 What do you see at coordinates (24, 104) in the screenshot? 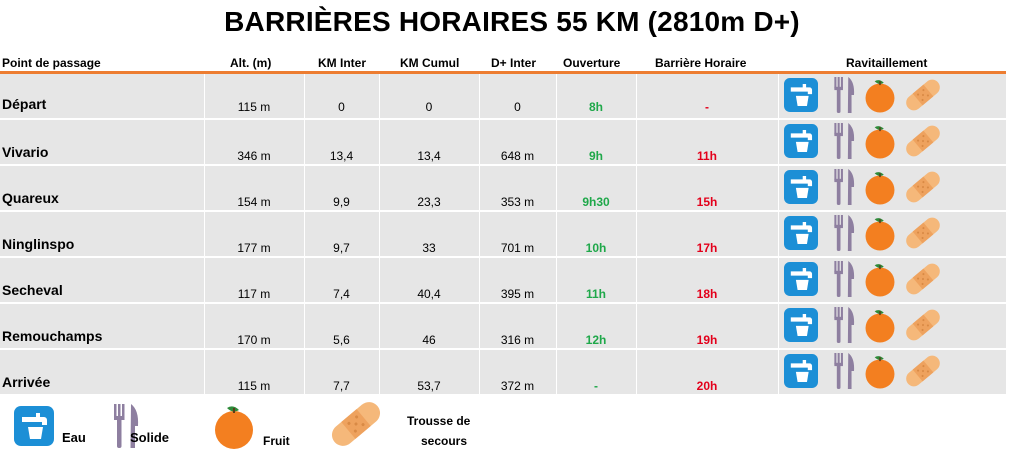
I see `checkpoint-name: Départ` at bounding box center [24, 104].